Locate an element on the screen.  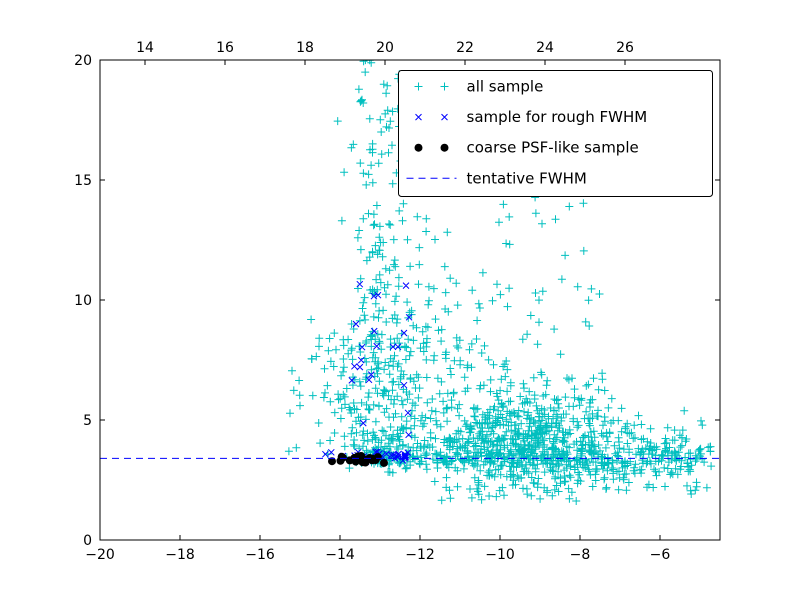
x-tick-label-bottom: −10 is located at coordinates (500, 555).